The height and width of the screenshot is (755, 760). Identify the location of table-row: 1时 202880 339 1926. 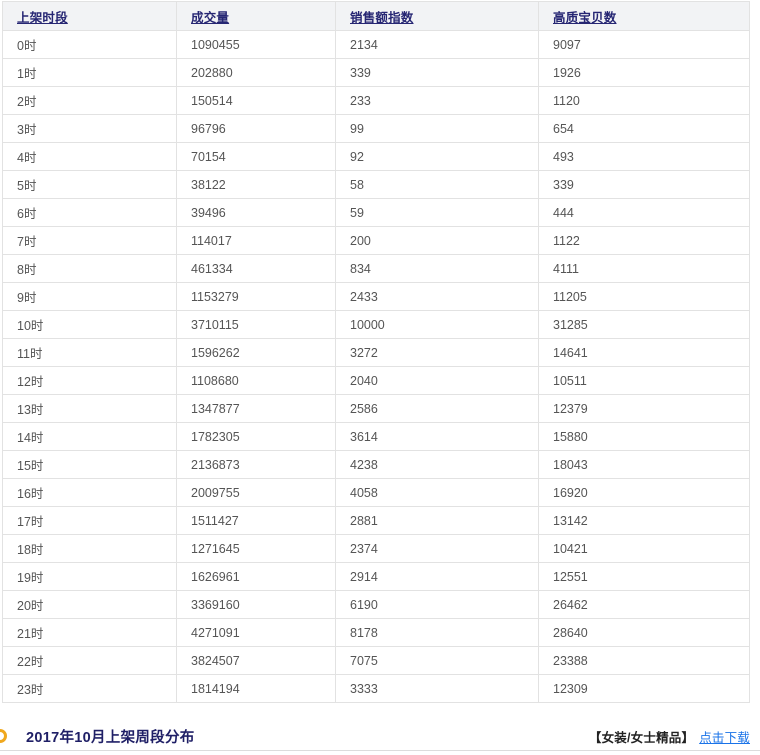
(376, 72).